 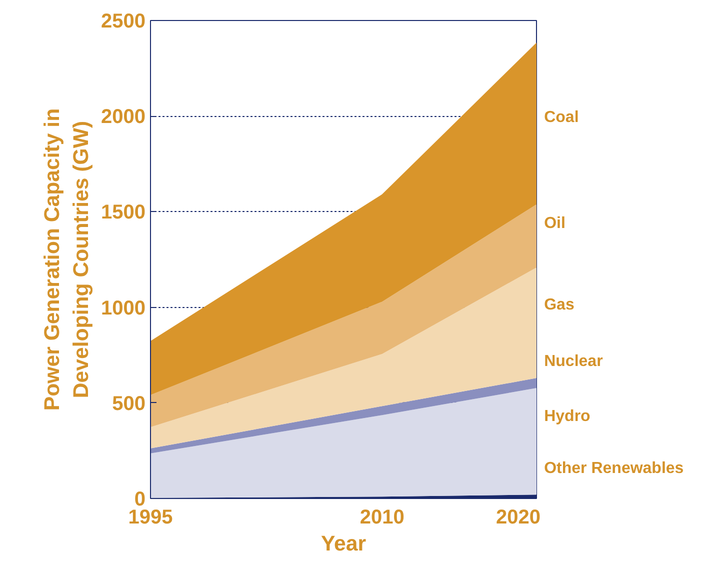 I want to click on series-label: Oil, so click(x=555, y=223).